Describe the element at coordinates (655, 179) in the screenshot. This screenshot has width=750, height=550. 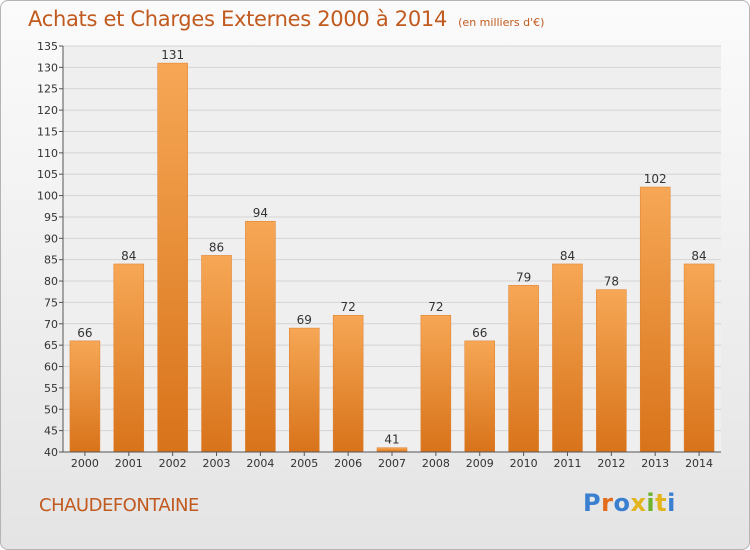
I see `value-label-2013: 102` at that location.